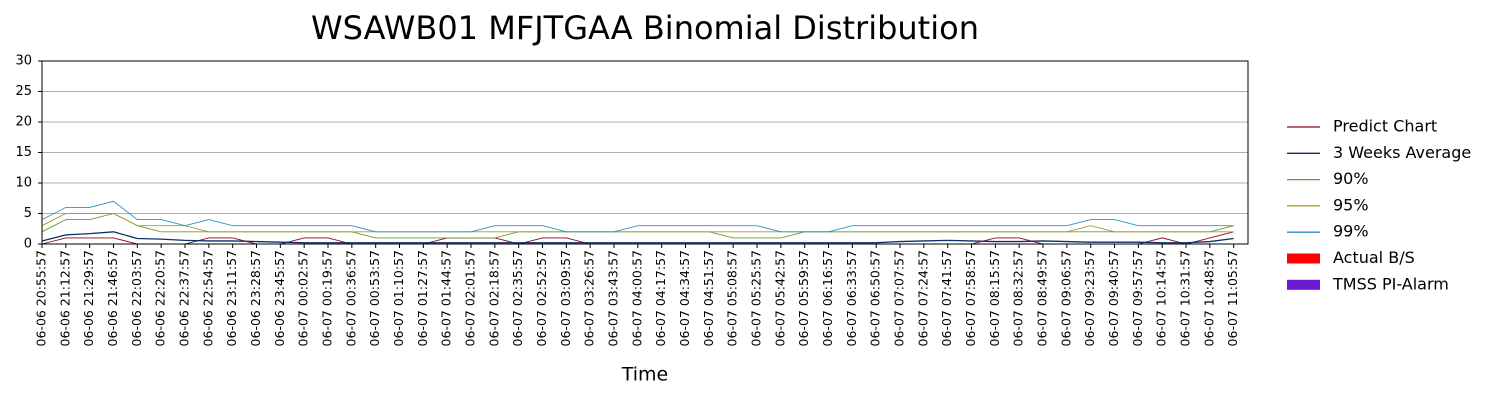 The width and height of the screenshot is (1500, 400). Describe the element at coordinates (851, 298) in the screenshot. I see `x-tick-label: 06-07 06:33:57` at that location.